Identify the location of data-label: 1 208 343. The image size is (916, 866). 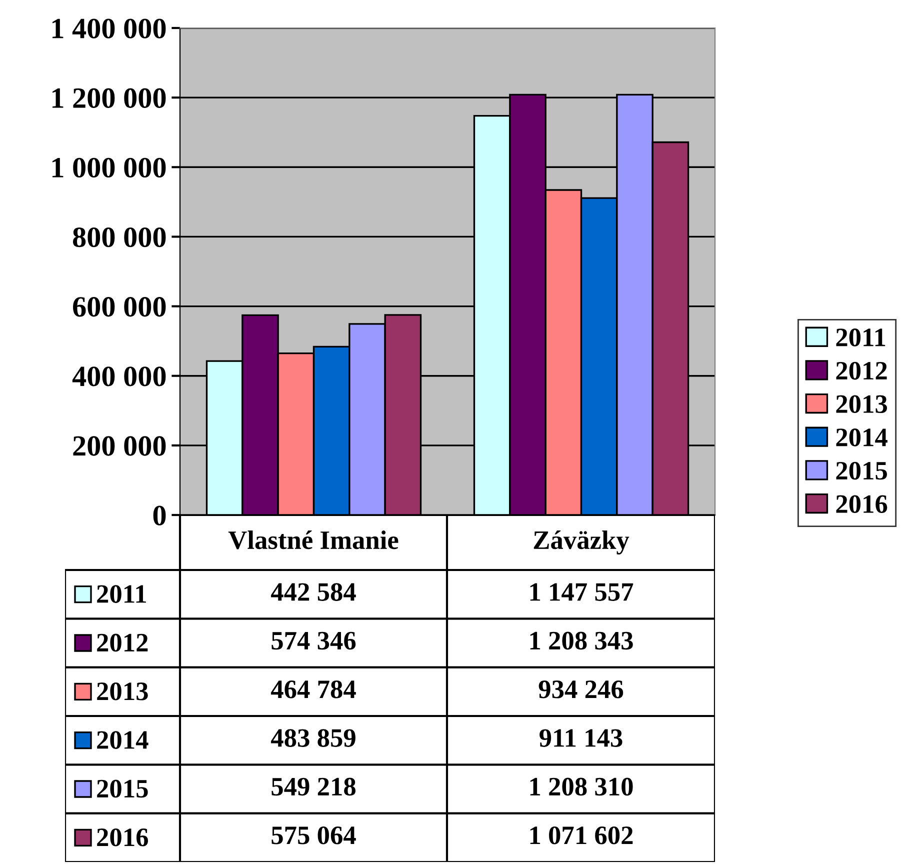
(581, 641).